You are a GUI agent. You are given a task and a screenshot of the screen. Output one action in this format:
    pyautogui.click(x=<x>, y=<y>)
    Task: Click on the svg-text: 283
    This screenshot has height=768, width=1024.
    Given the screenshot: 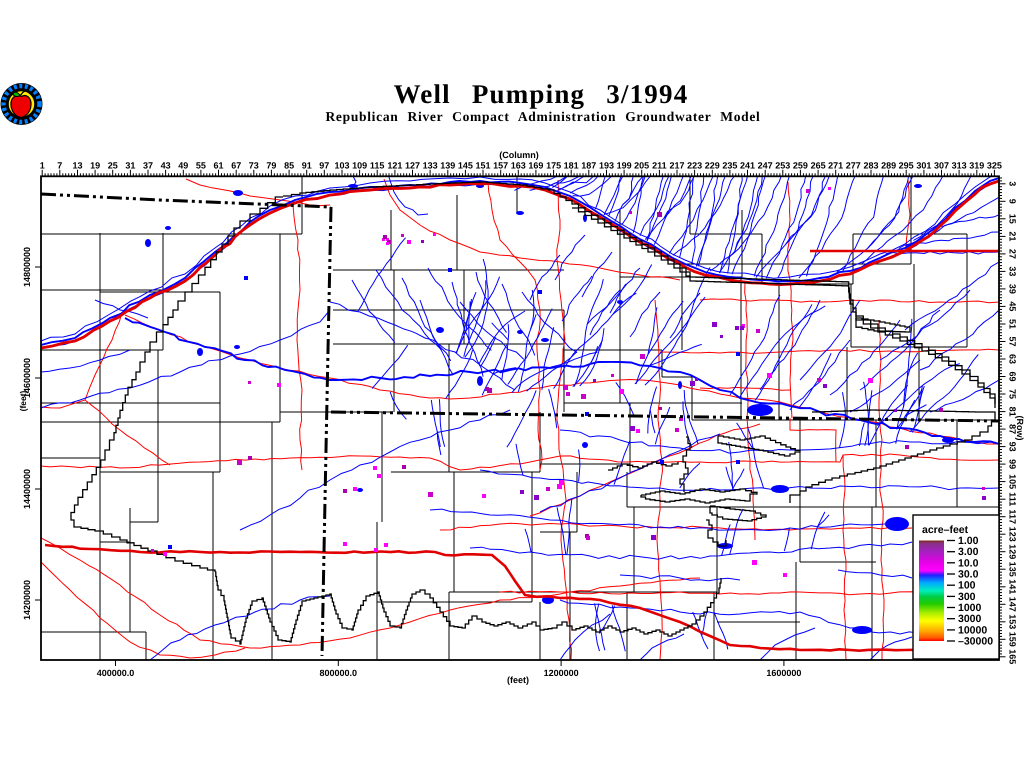 What is the action you would take?
    pyautogui.click(x=870, y=165)
    